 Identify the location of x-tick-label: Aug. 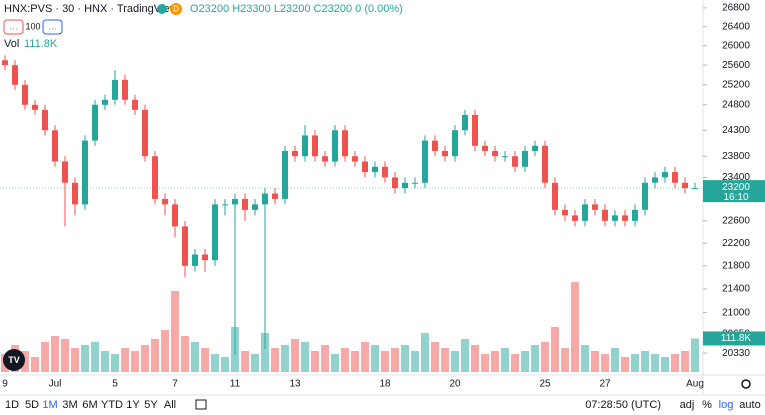
(695, 384).